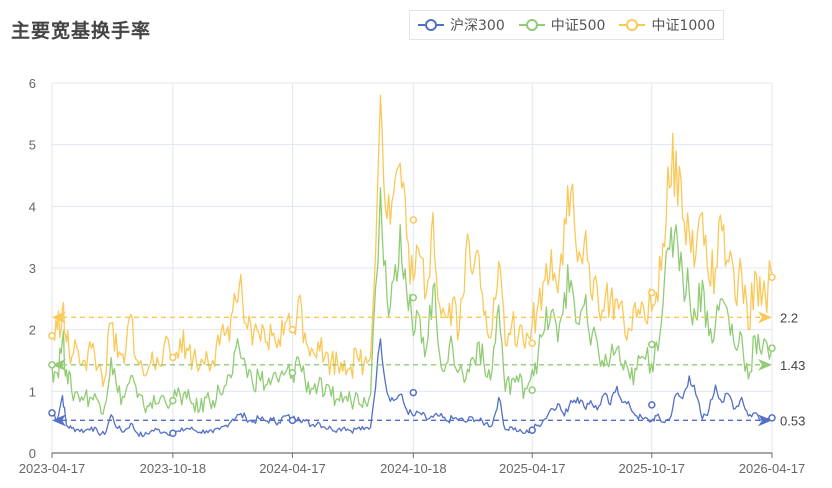  I want to click on mark-line-label: 2.2, so click(789, 317).